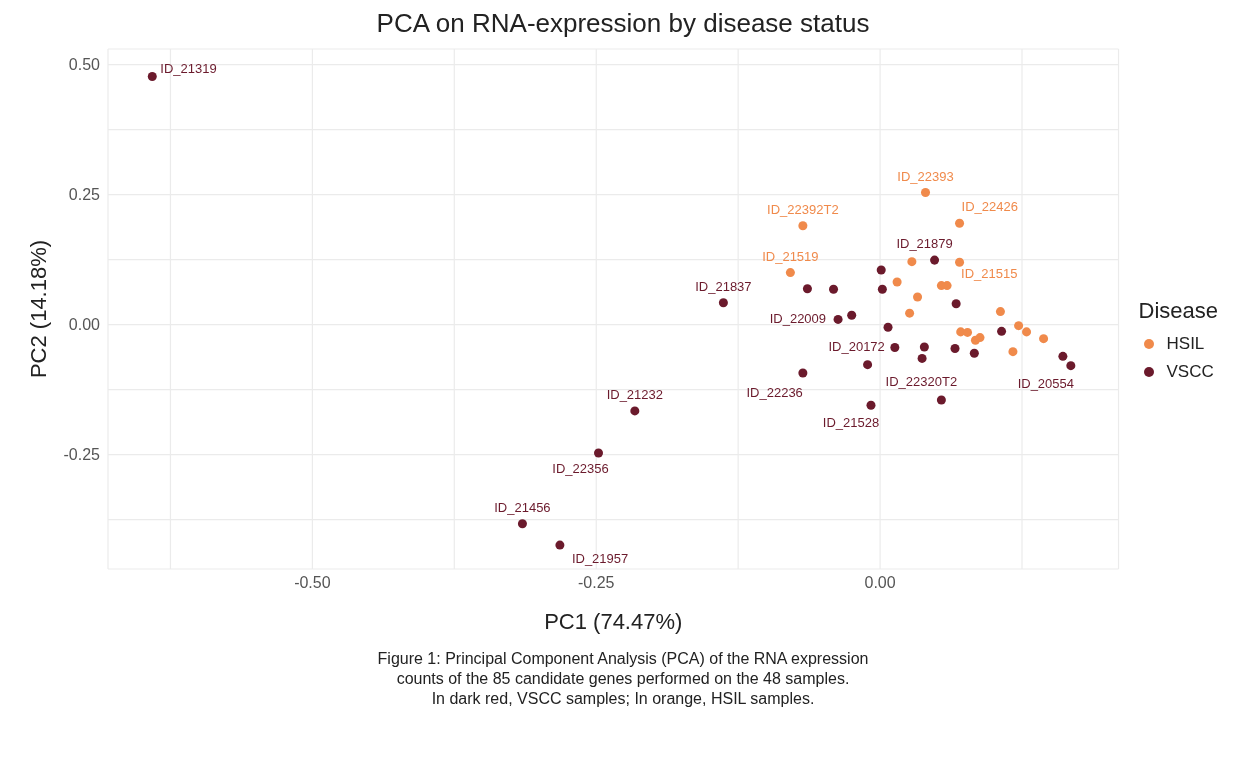  Describe the element at coordinates (924, 244) in the screenshot. I see `annotation: ID_21879` at that location.